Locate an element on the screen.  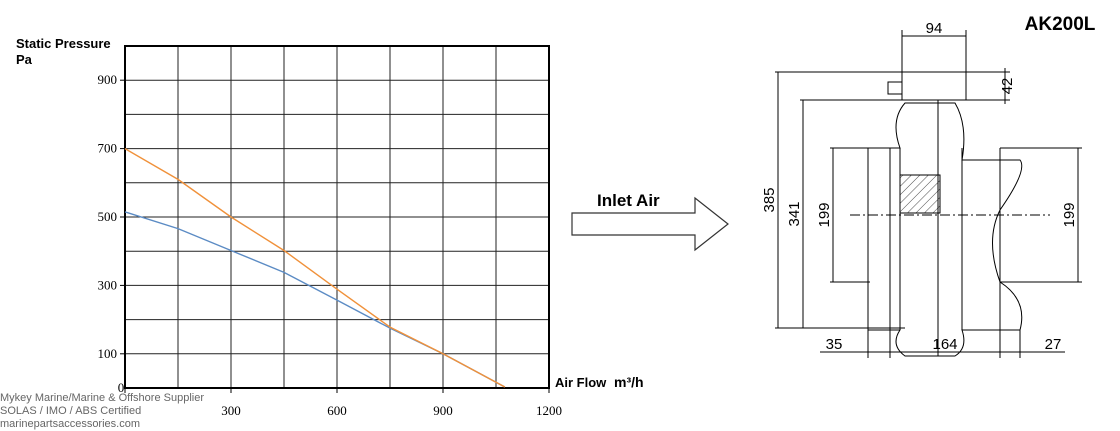
model-label: AK200L is located at coordinates (1060, 24).